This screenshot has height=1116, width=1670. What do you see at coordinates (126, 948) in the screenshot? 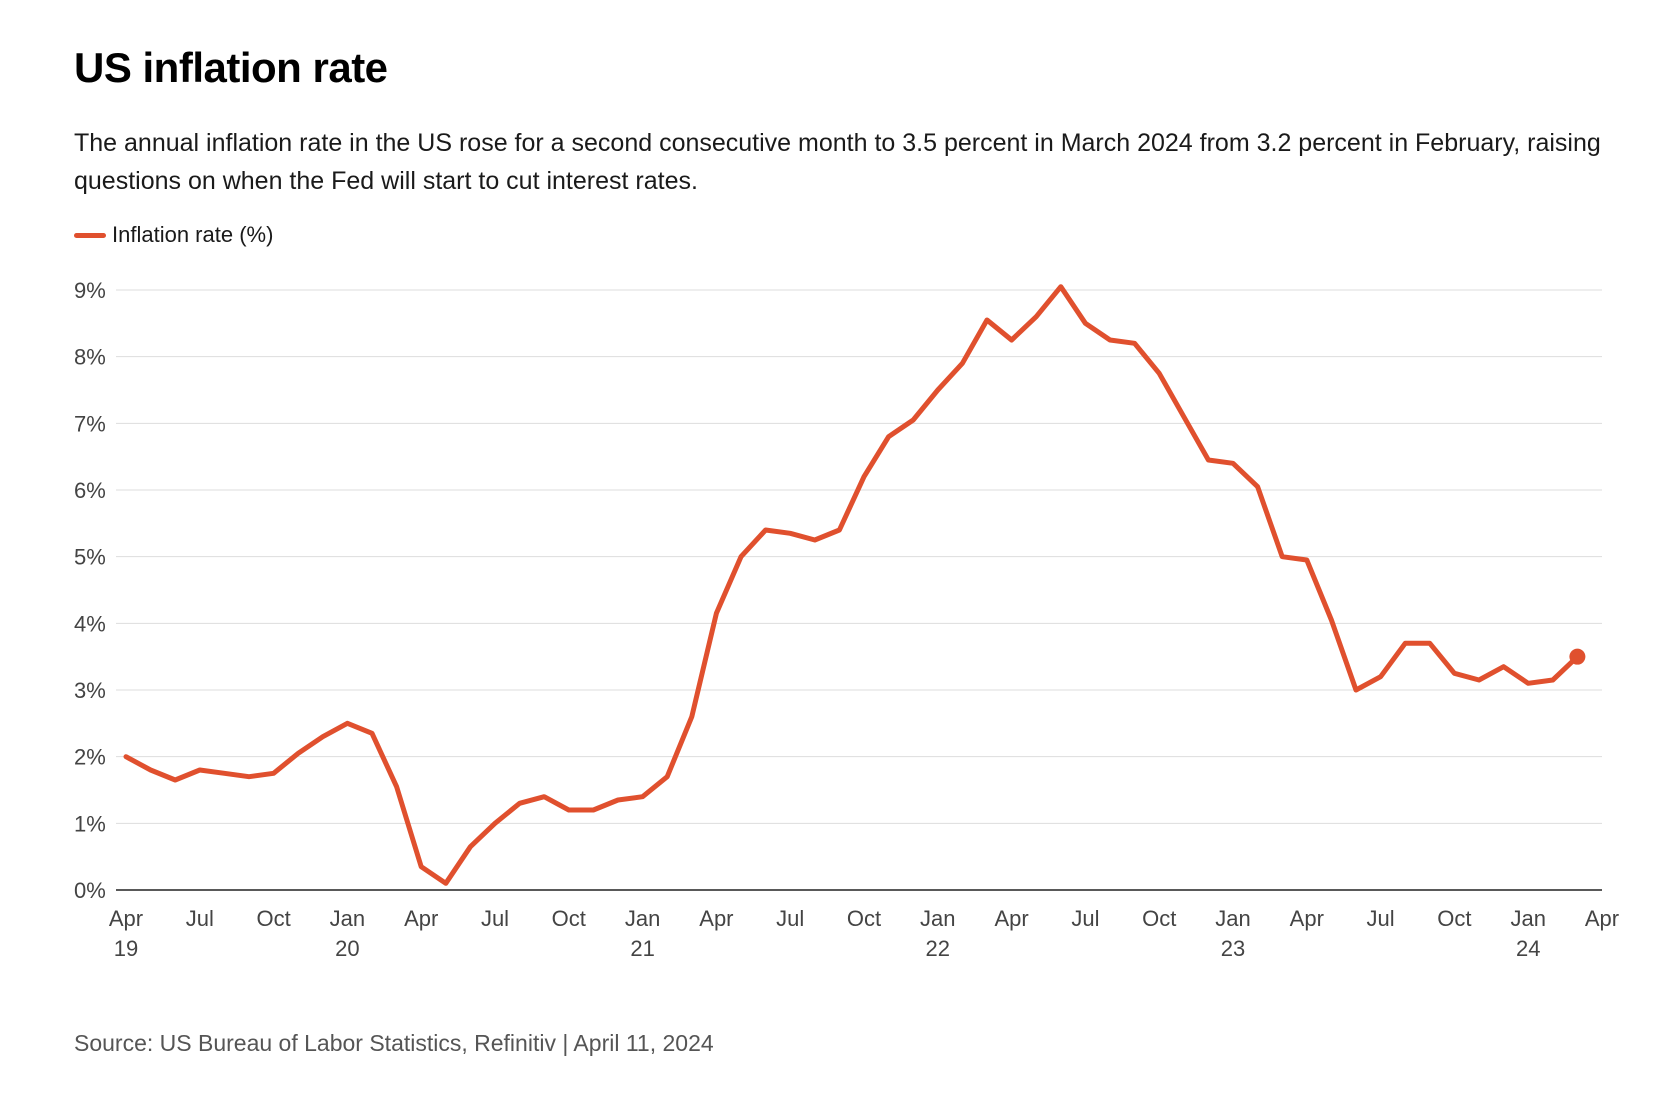
I see `x-tick-label-year: 19` at bounding box center [126, 948].